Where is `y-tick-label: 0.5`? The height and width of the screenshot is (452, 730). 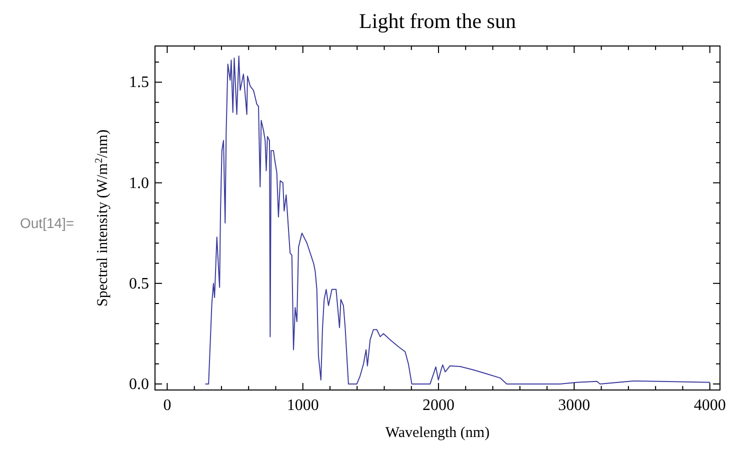
y-tick-label: 0.5 is located at coordinates (139, 283).